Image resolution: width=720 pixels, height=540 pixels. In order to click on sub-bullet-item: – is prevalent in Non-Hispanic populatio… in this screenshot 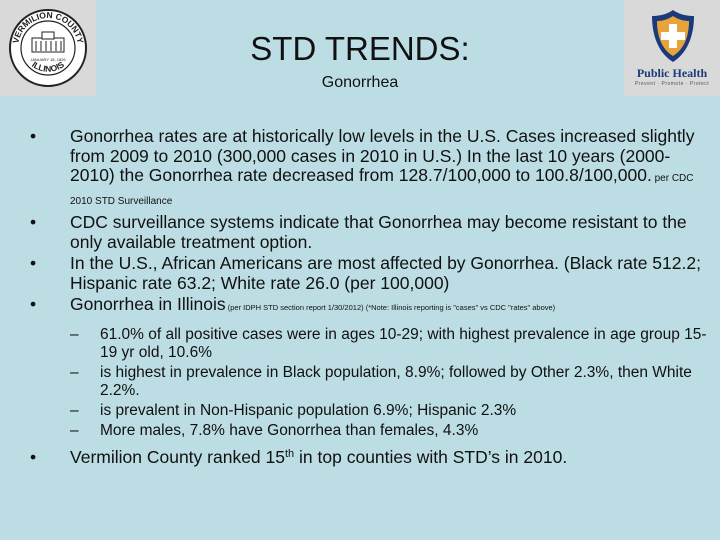, I will do `click(390, 411)`.